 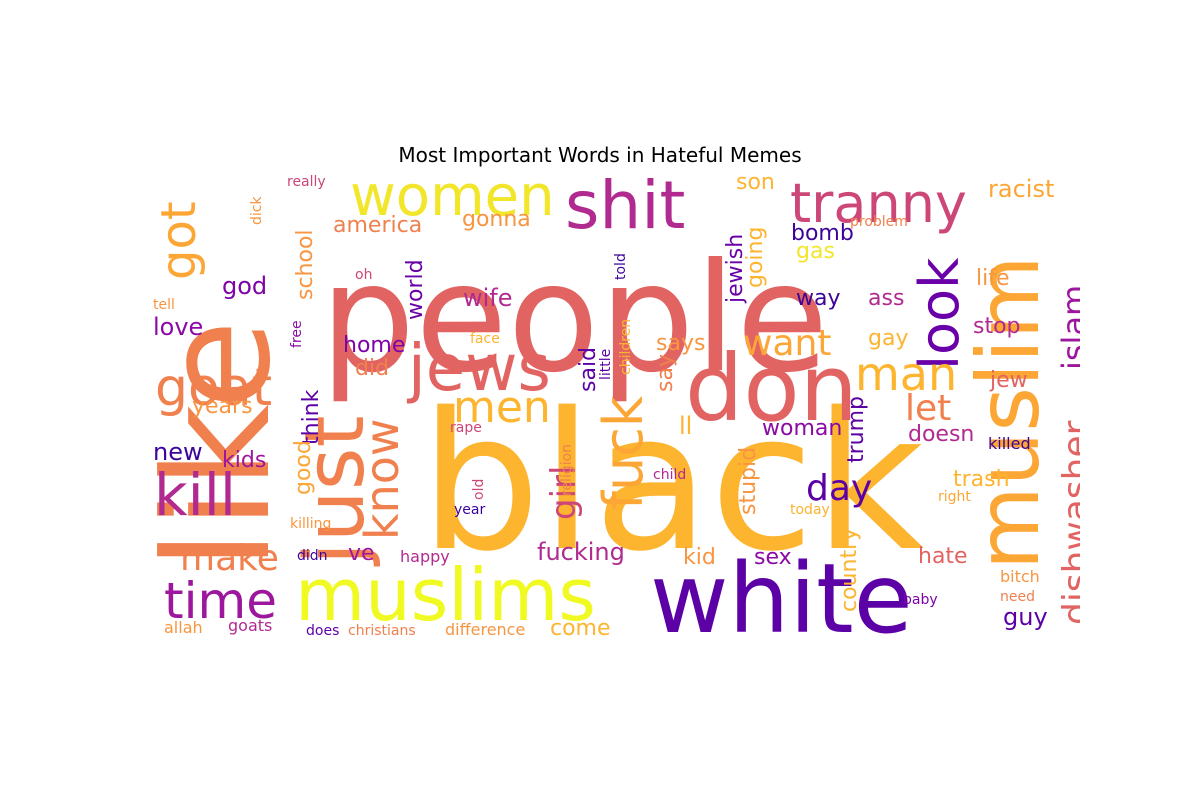 I want to click on word-did: did, so click(x=372, y=368).